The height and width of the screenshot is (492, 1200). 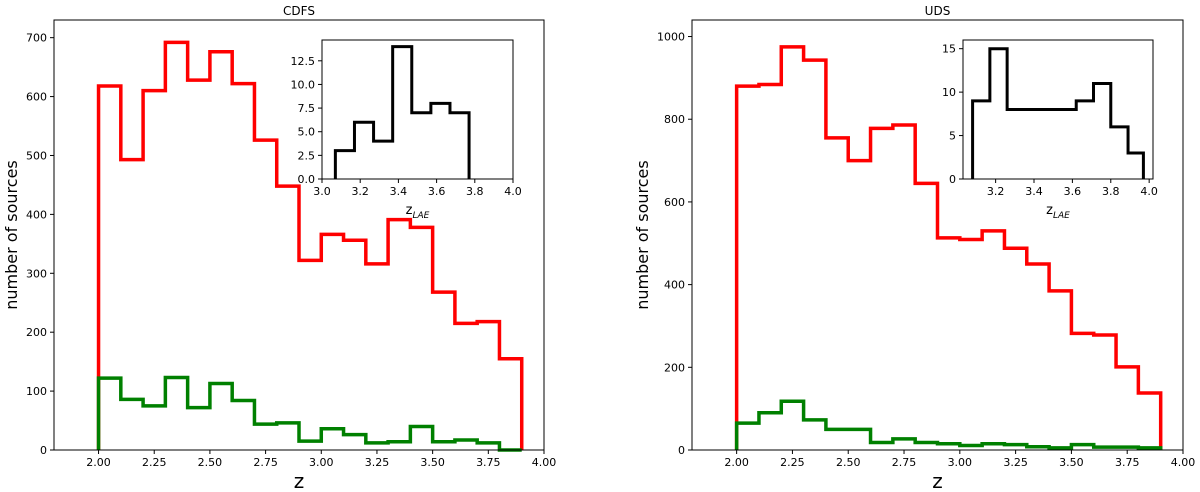 What do you see at coordinates (399, 191) in the screenshot?
I see `cdfs-inset-xtick-label: 3.4` at bounding box center [399, 191].